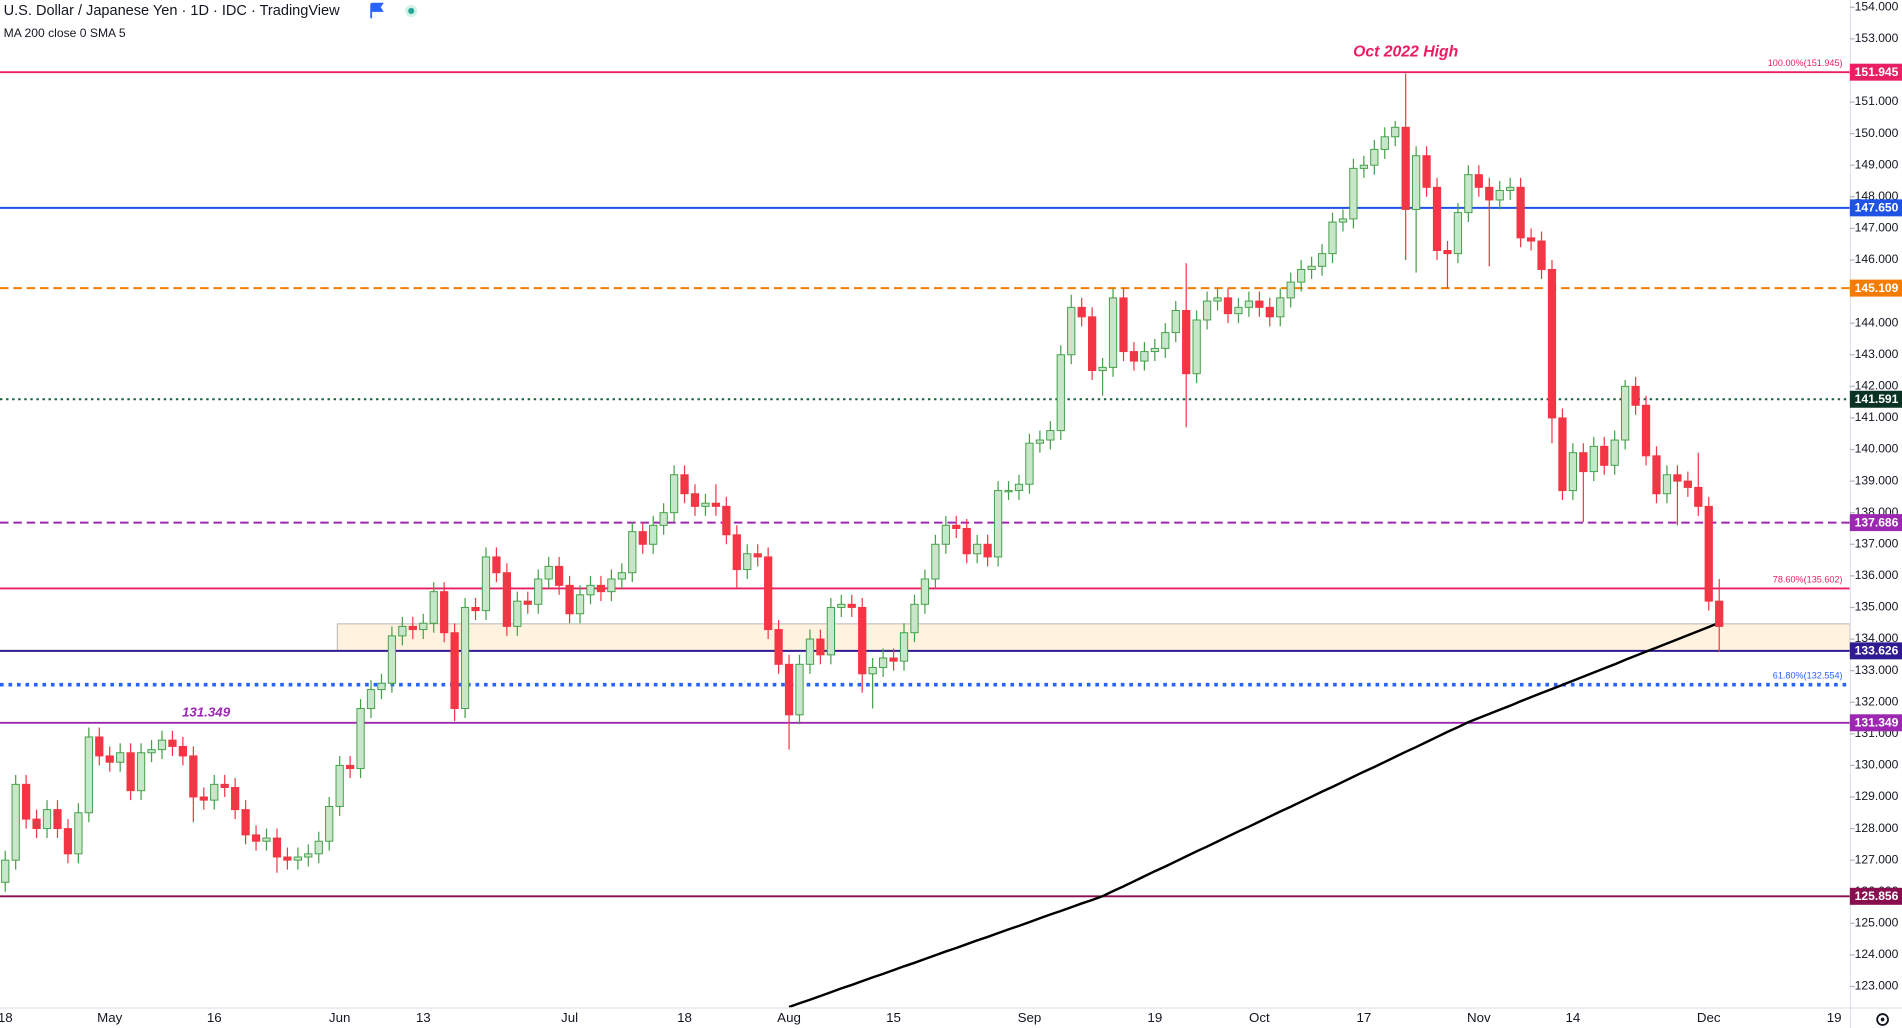 This screenshot has width=1902, height=1028. What do you see at coordinates (569, 1017) in the screenshot?
I see `x-tick-label: Jul` at bounding box center [569, 1017].